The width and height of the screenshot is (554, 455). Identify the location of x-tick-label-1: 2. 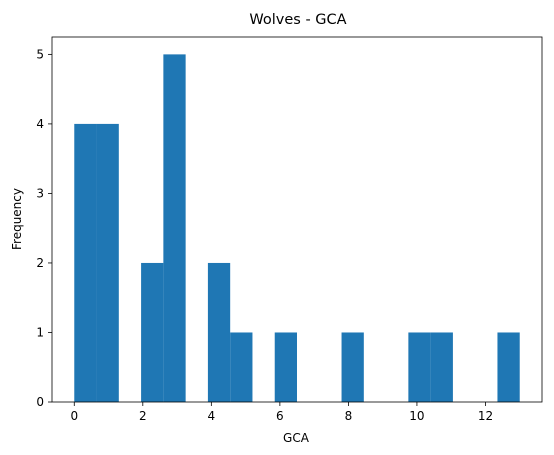
(143, 416).